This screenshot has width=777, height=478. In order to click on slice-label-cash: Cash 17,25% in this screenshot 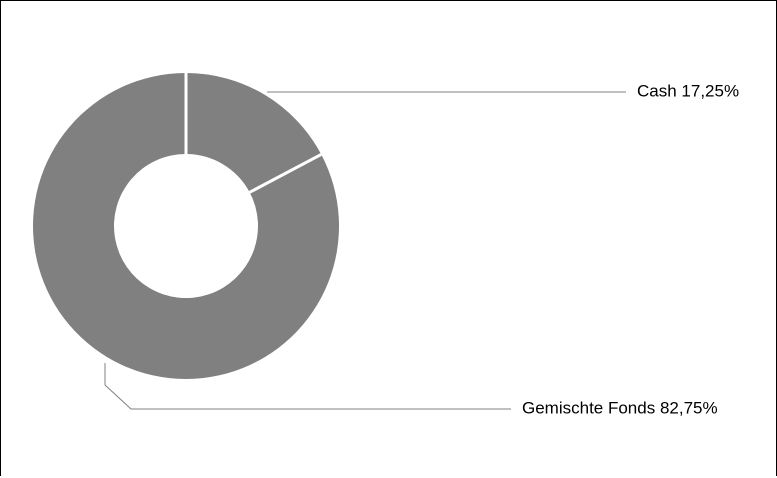, I will do `click(688, 90)`.